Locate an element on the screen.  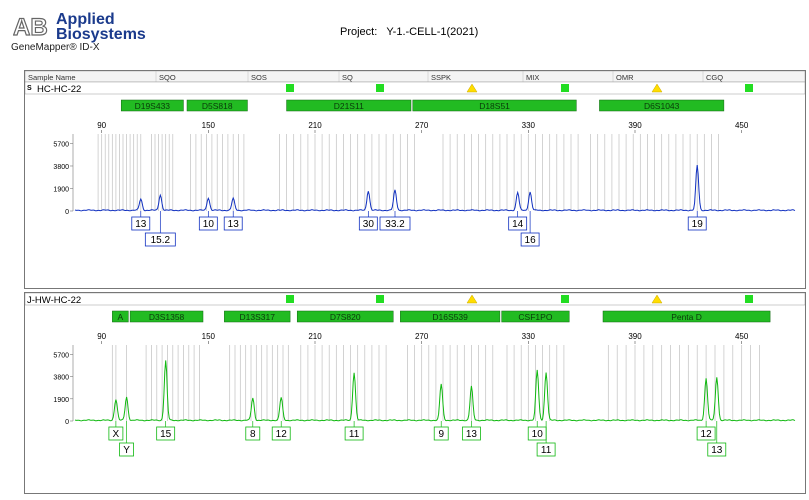
y-tick-label: 3800 is located at coordinates (61, 378).